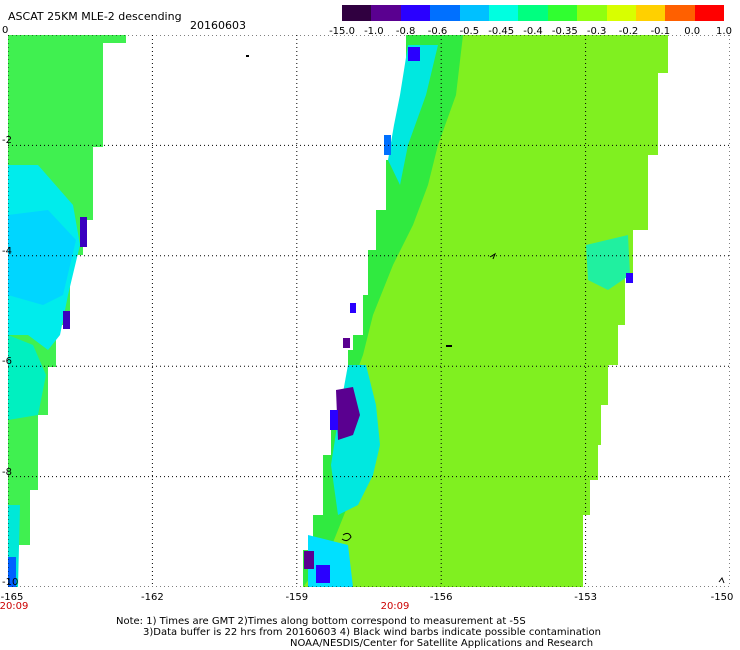 The image size is (740, 650). What do you see at coordinates (596, 31) in the screenshot?
I see `colorbar-label: -0.3` at bounding box center [596, 31].